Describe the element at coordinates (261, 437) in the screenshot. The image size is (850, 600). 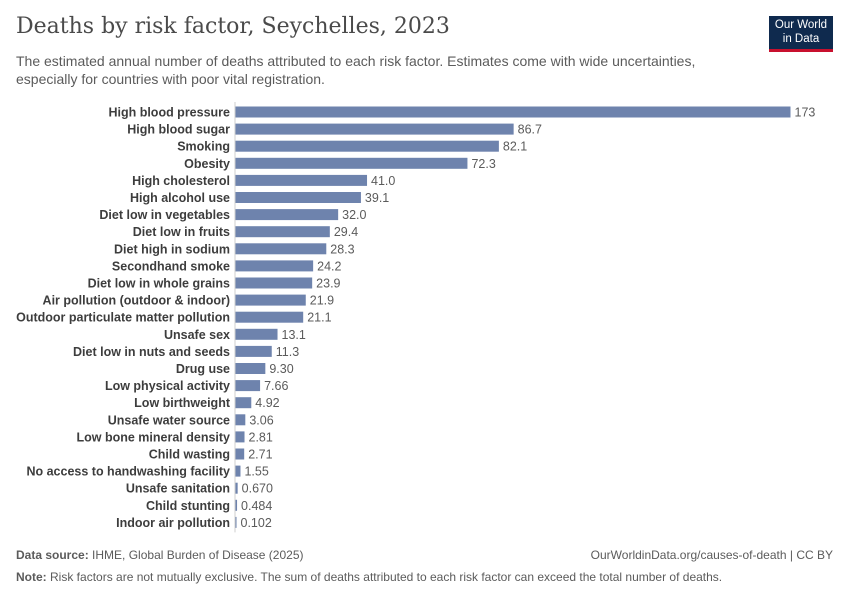
I see `value-label: 2.81` at that location.